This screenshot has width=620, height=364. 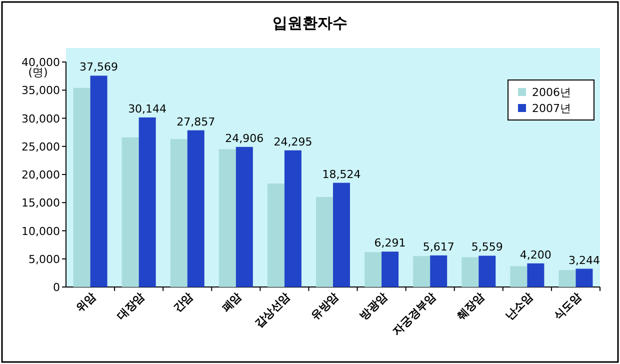 I want to click on data-label: 6,291, so click(x=390, y=243).